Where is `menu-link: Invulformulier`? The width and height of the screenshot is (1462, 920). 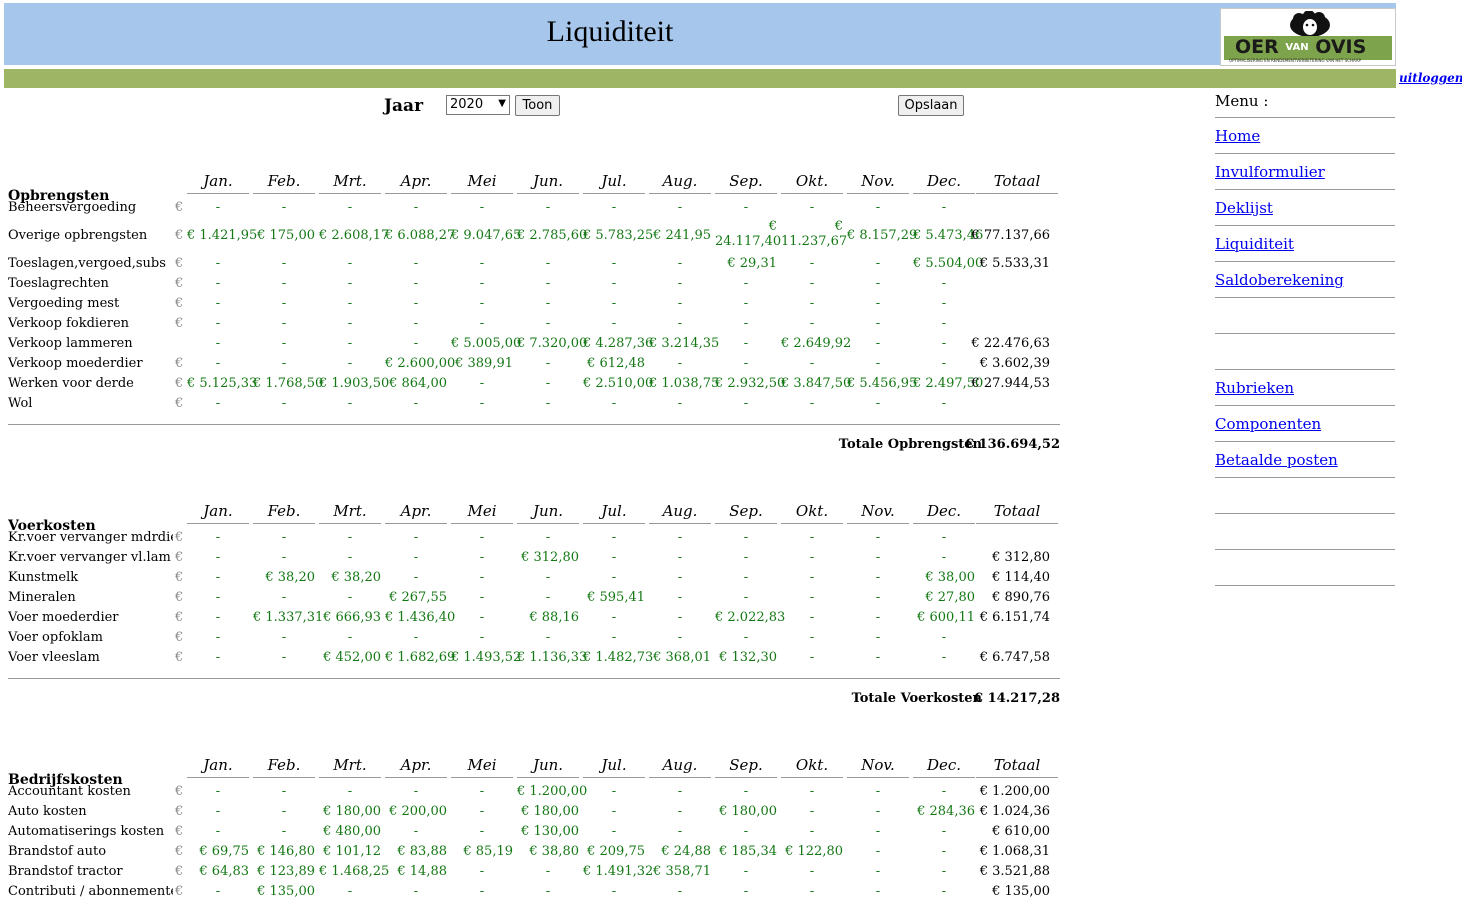
menu-link: Invulformulier is located at coordinates (1270, 172).